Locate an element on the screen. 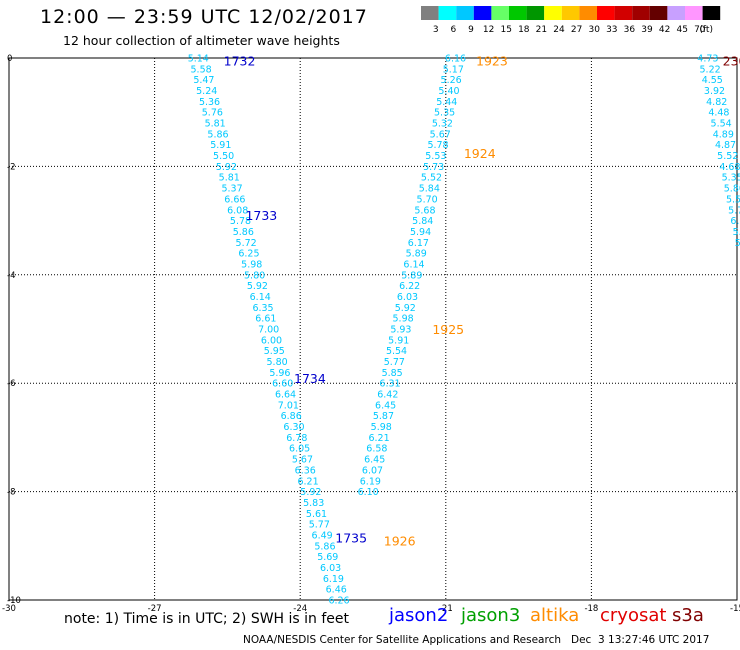 This screenshot has height=650, width=740. wave-height-value: 4.68 is located at coordinates (729, 167).